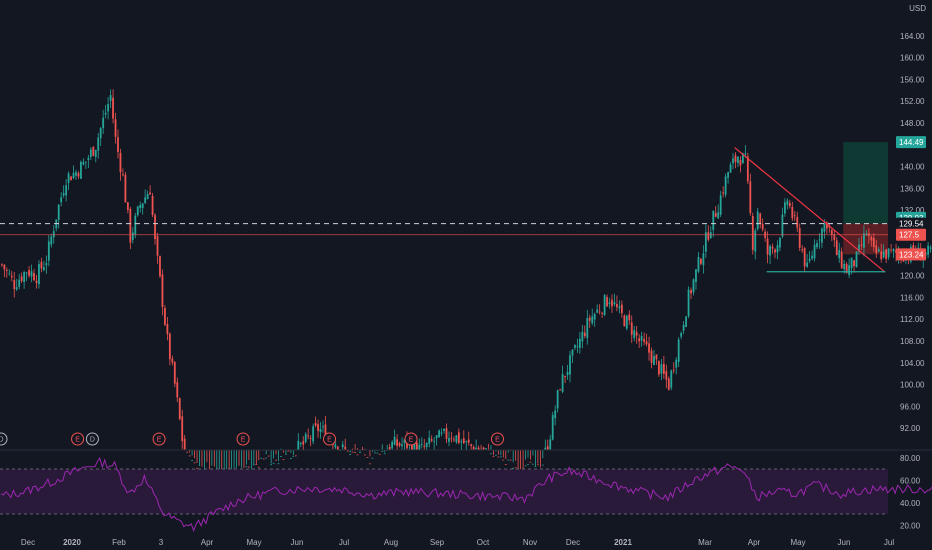 This screenshot has width=932, height=550. Describe the element at coordinates (28, 542) in the screenshot. I see `time-tick-label: Dec` at that location.